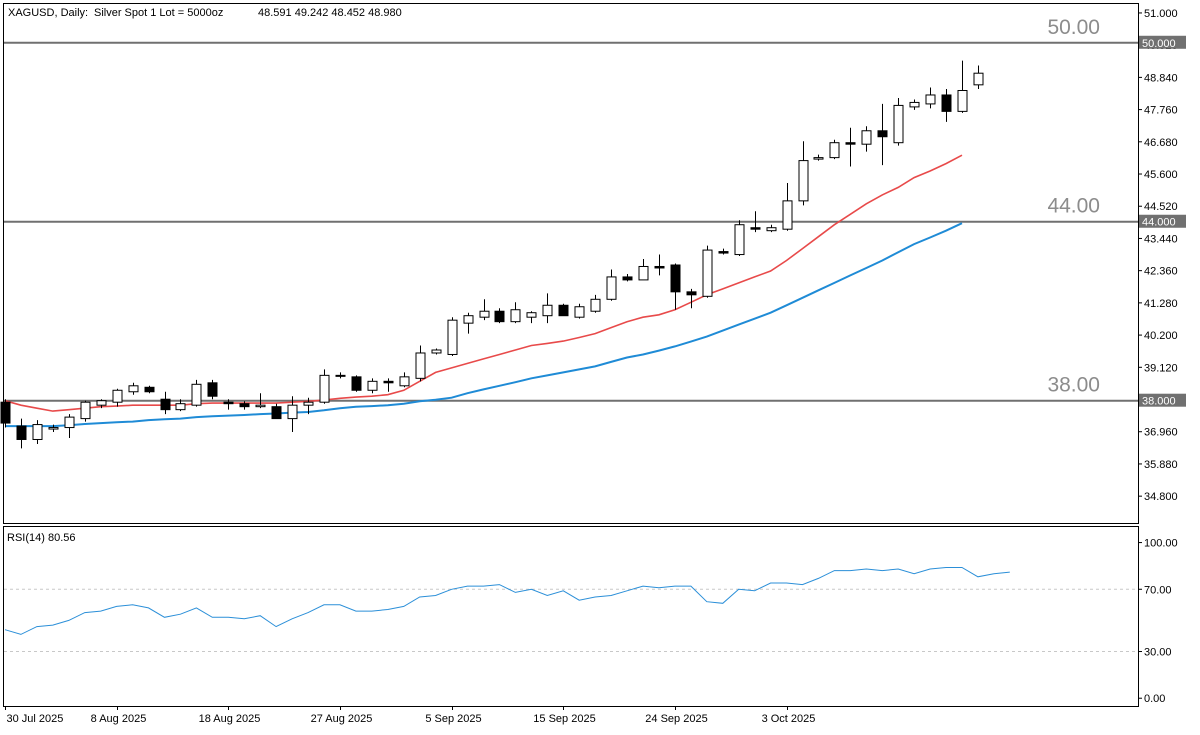 This screenshot has width=1200, height=735. I want to click on price-tick-label-10: 40.200, so click(1161, 336).